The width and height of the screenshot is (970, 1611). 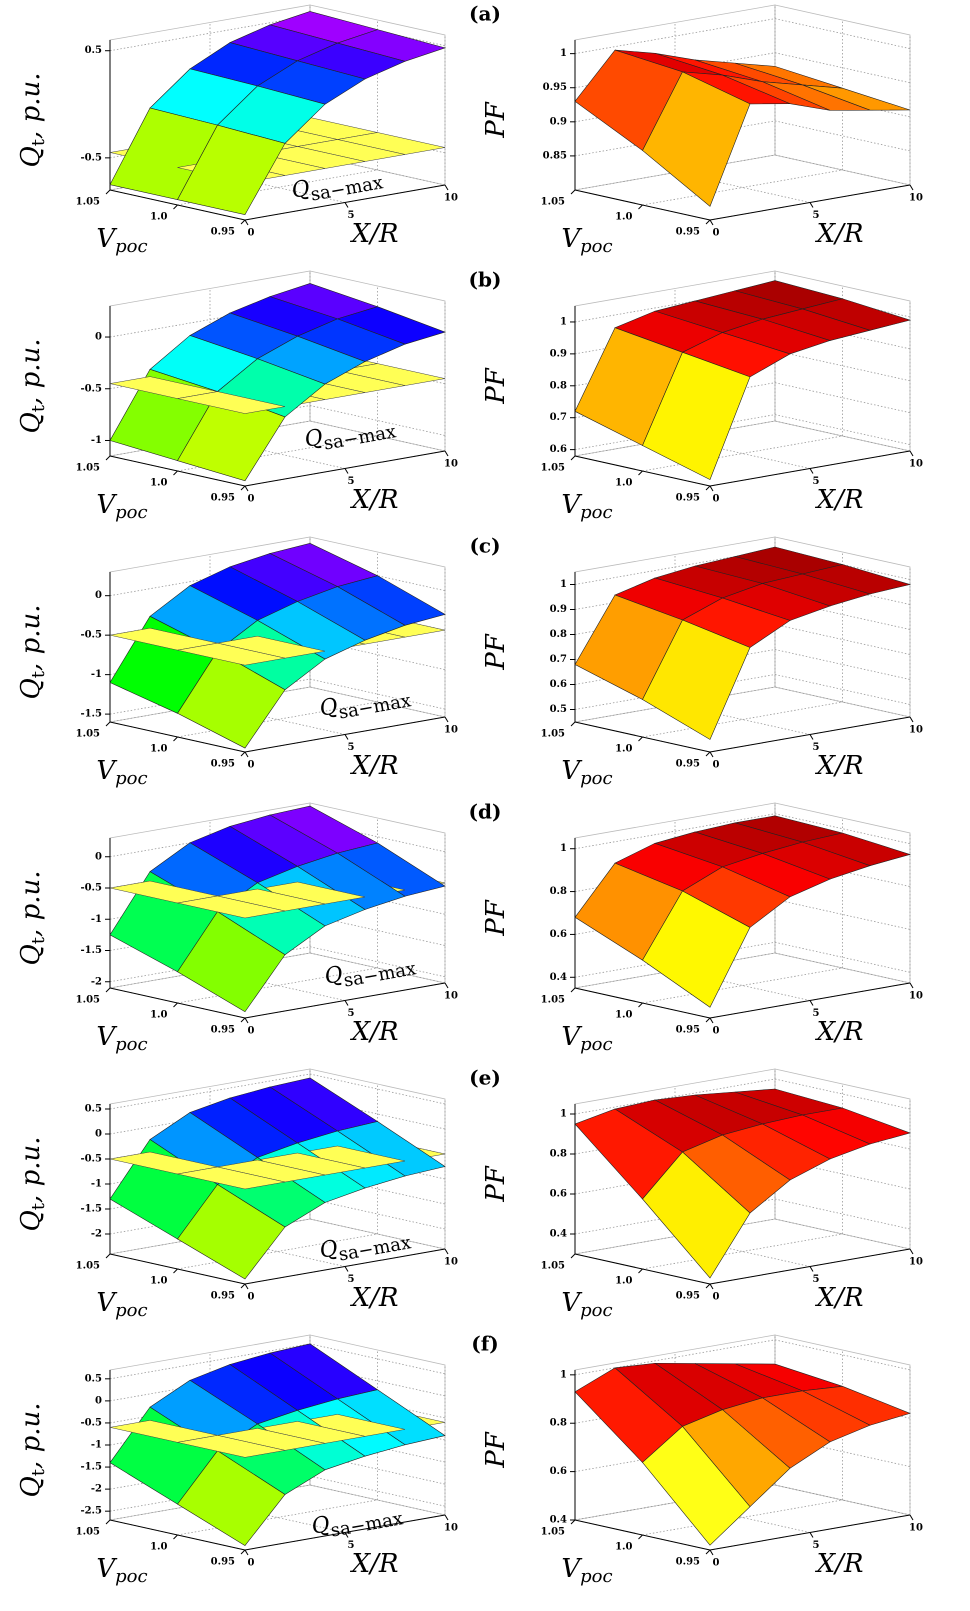 What do you see at coordinates (93, 1378) in the screenshot?
I see `z-tick-label: 0.5` at bounding box center [93, 1378].